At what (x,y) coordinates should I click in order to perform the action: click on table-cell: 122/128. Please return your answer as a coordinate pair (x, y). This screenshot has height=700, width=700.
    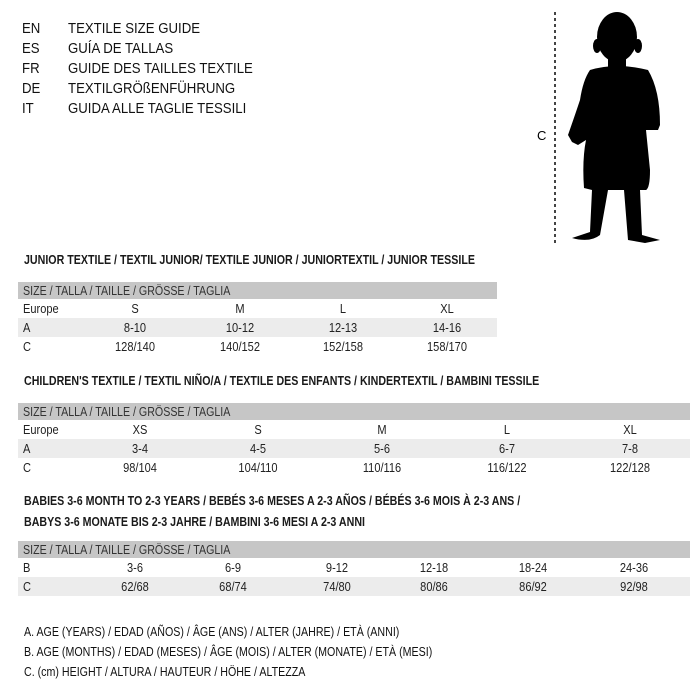
    Looking at the image, I should click on (630, 467).